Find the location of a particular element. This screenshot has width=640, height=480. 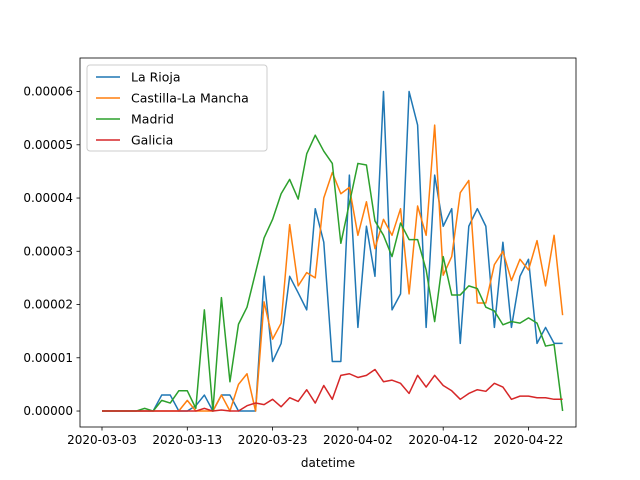

x-tick-label: 2020-04-02 is located at coordinates (358, 440).